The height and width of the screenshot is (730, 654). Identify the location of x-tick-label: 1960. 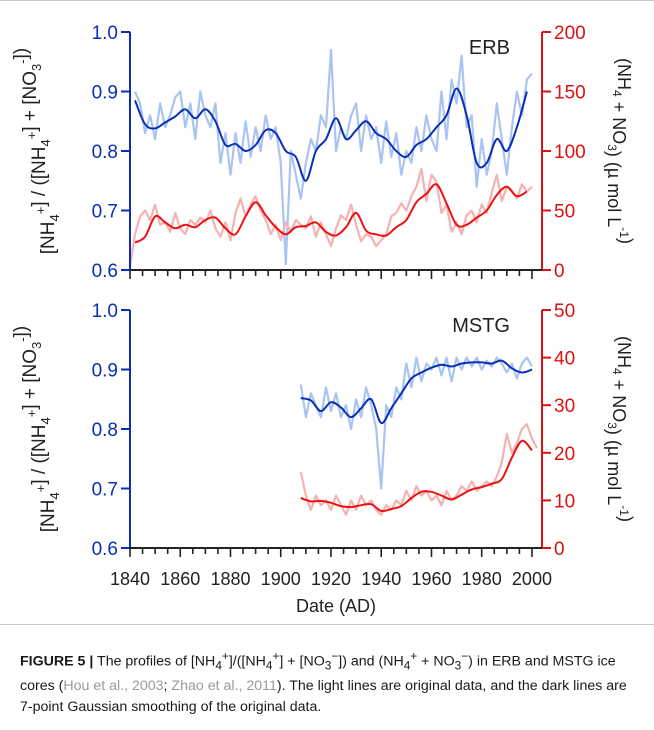
(431, 579).